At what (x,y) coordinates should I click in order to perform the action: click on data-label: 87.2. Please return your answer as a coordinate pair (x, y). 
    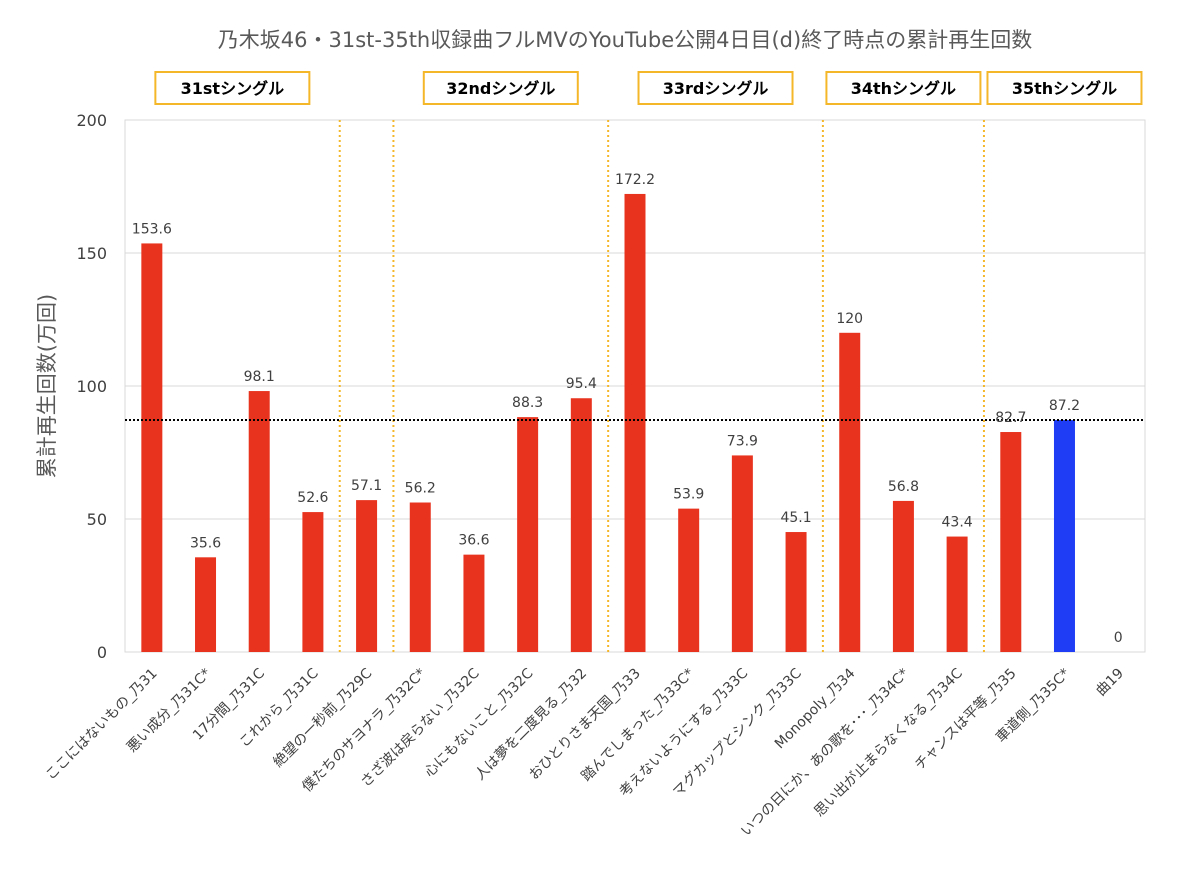
    Looking at the image, I should click on (1064, 406).